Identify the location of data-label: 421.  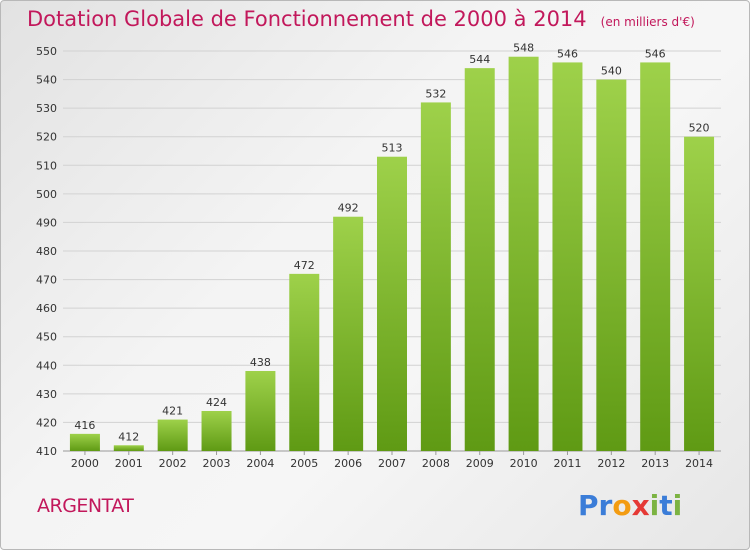
(172, 411).